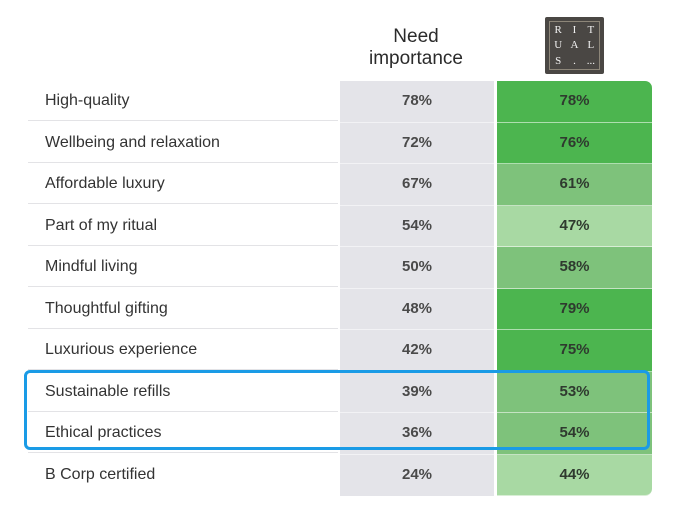  I want to click on rituals-value: 76%, so click(574, 143).